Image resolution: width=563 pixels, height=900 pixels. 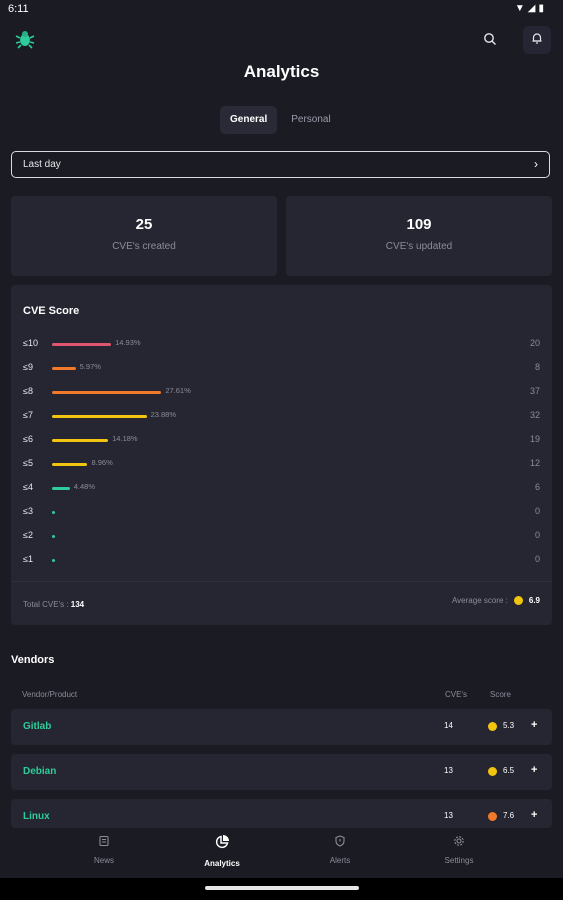 What do you see at coordinates (18, 9) in the screenshot?
I see `status-time: 6:11` at bounding box center [18, 9].